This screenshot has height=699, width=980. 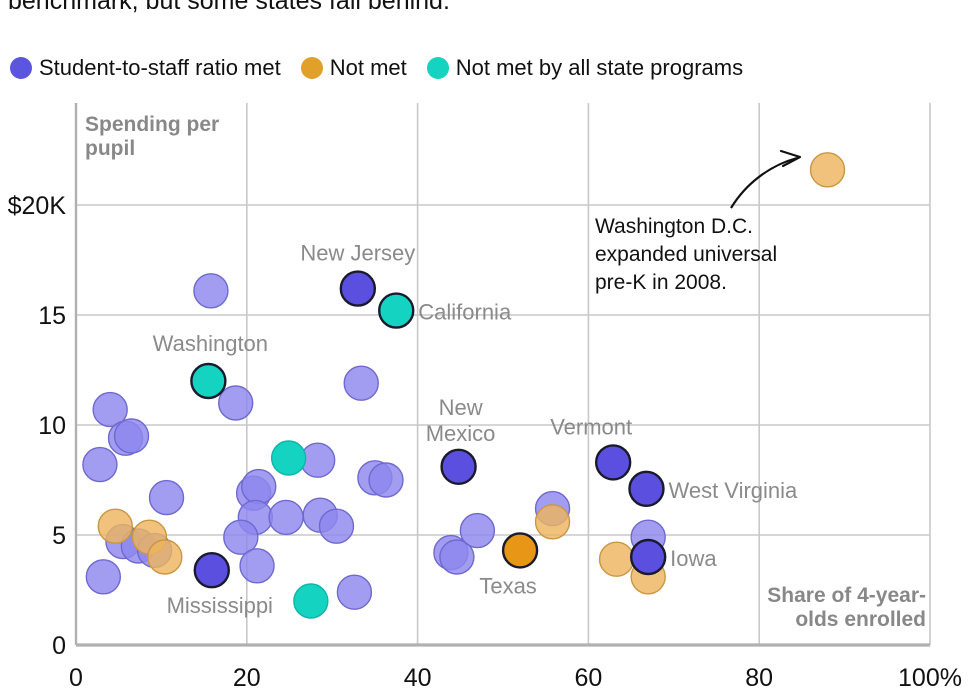 What do you see at coordinates (76, 678) in the screenshot?
I see `x-tick-label: 0` at bounding box center [76, 678].